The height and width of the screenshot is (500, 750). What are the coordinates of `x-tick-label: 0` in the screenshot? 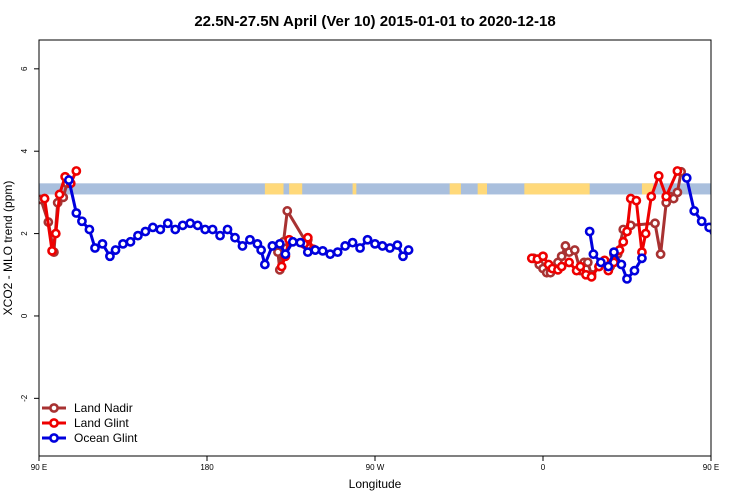 It's located at (543, 467).